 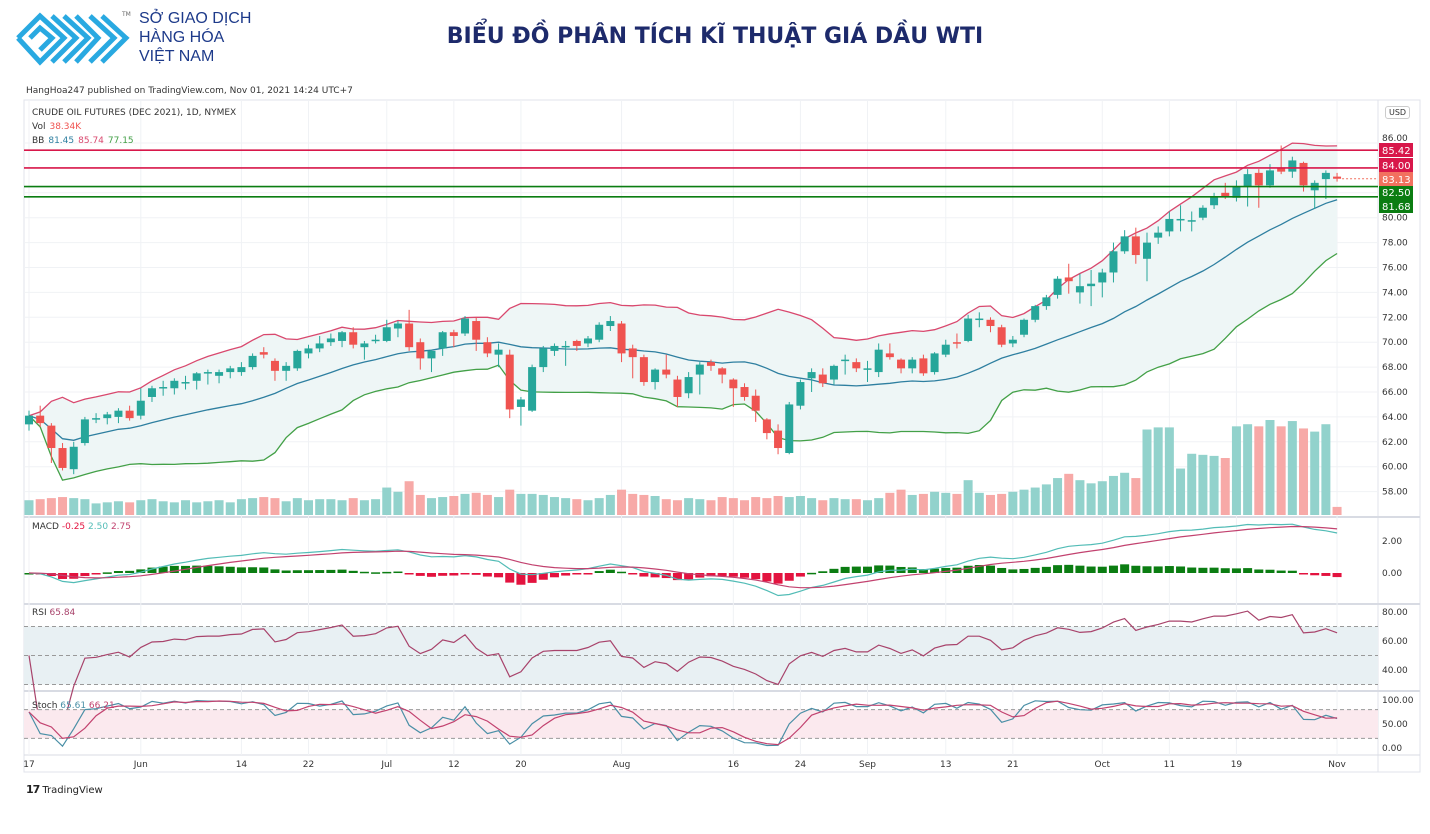 I want to click on stoch-legend: Stoch 65.61 66.21, so click(x=73, y=706).